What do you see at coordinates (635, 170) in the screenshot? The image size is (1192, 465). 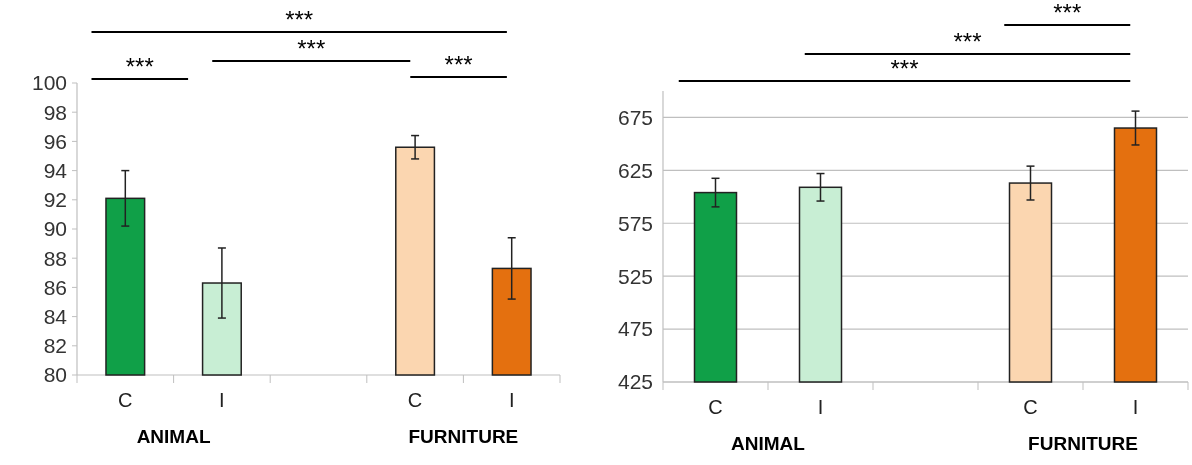 I see `y-tick-label: 625` at bounding box center [635, 170].